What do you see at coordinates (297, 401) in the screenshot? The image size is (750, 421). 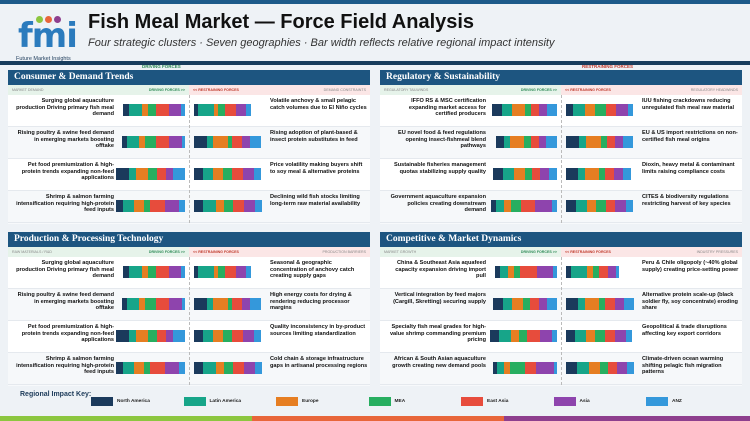 I see `legend-item: Europe` at bounding box center [297, 401].